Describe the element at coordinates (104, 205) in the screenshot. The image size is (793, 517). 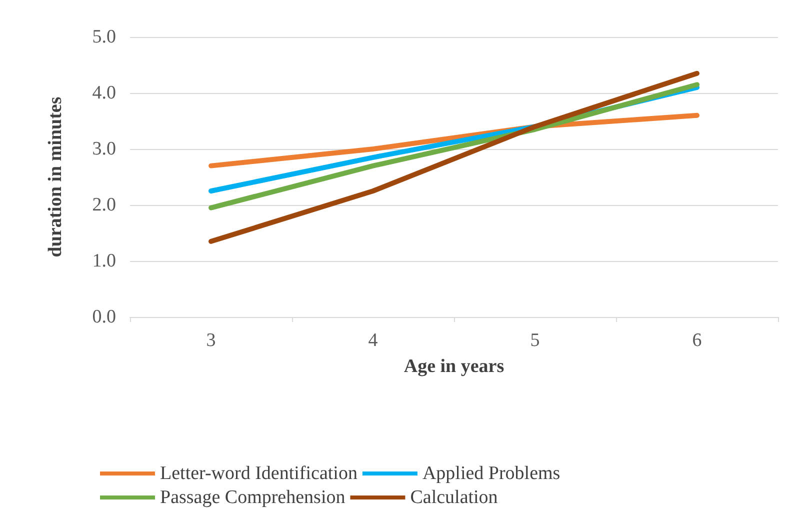
I see `y-tick-label: 2.0` at that location.